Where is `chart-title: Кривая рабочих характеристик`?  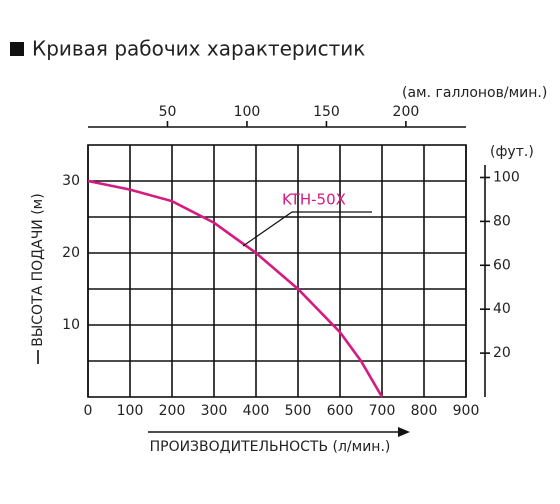
chart-title: Кривая рабочих характеристик is located at coordinates (198, 49).